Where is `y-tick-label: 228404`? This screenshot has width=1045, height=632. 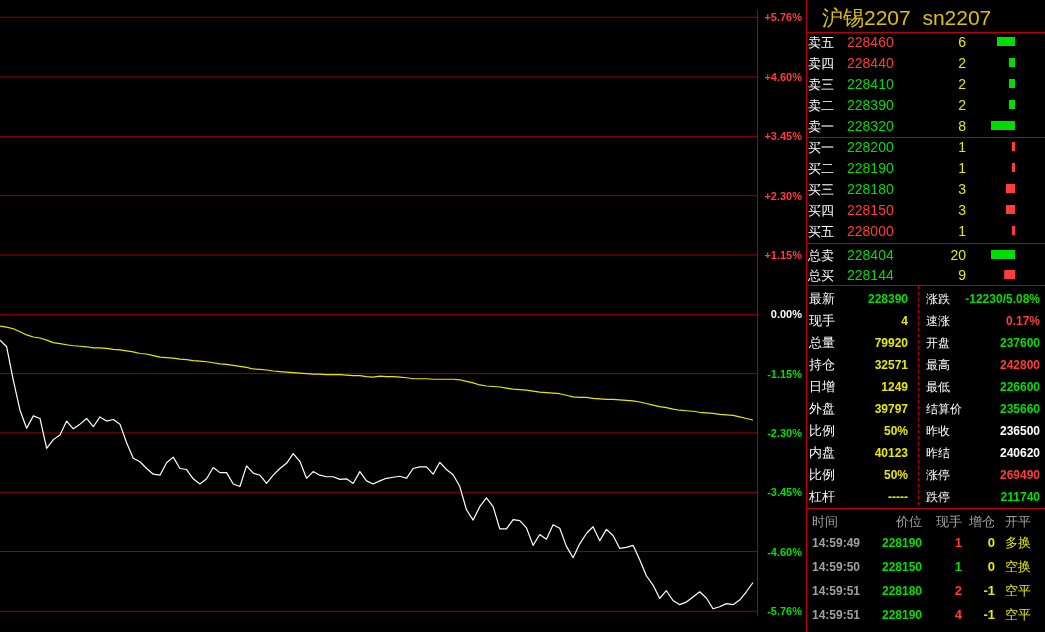 y-tick-label: 228404 is located at coordinates (870, 255).